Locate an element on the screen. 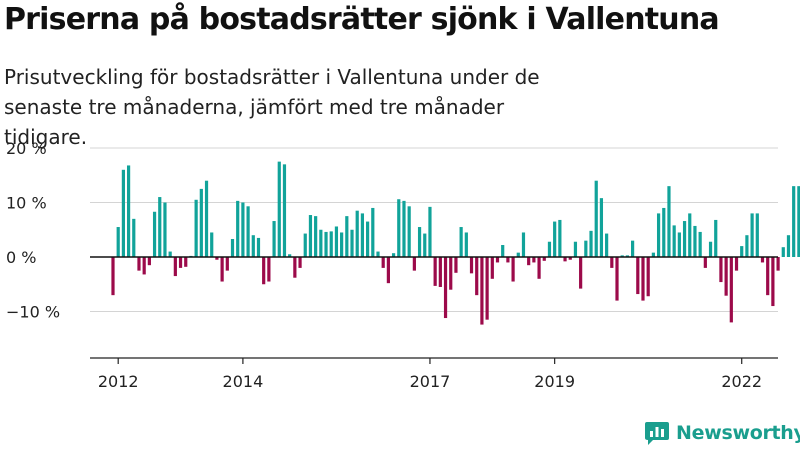 The image size is (800, 450). newsworthy-brand: Newsworthy is located at coordinates (722, 433).